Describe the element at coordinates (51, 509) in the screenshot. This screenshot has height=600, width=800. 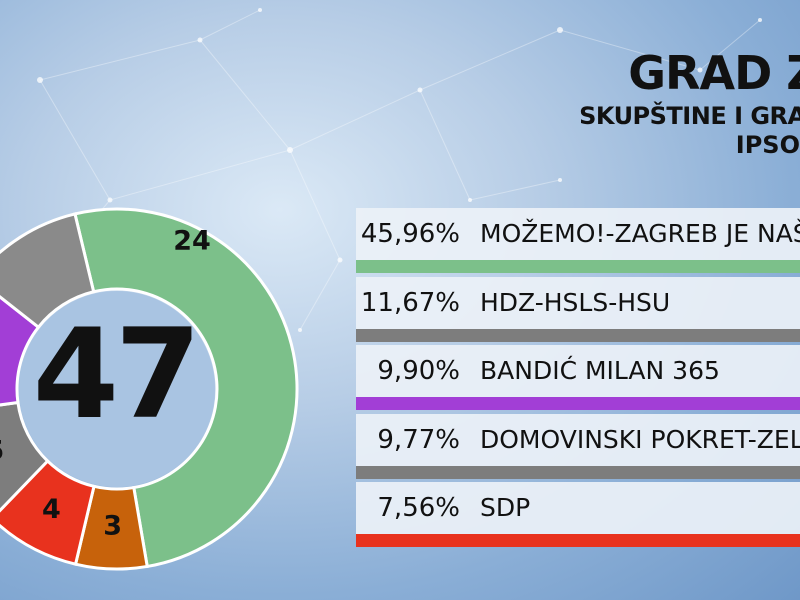
I see `donut-slice-label-2: 4` at that location.